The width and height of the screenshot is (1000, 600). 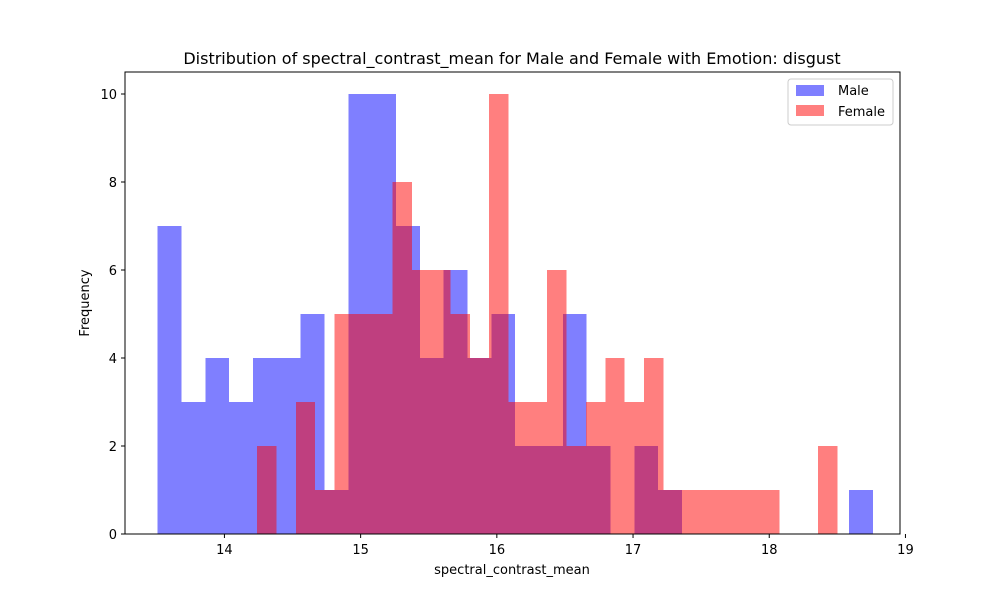 What do you see at coordinates (112, 315) in the screenshot?
I see `y-axis-ticks: 0 2 4 6 8 10` at bounding box center [112, 315].